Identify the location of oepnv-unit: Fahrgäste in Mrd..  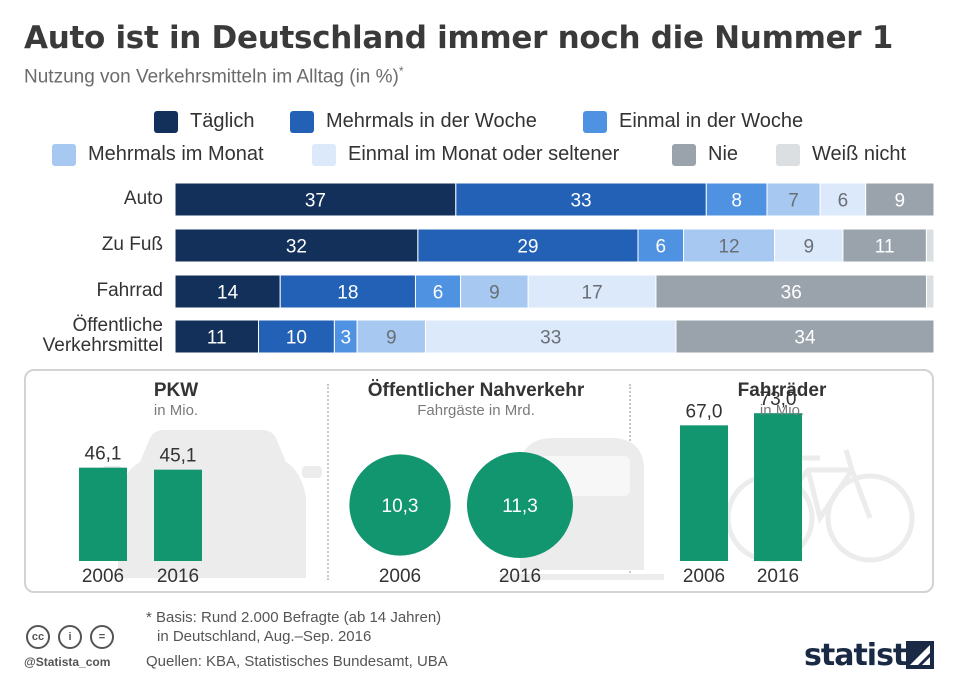
(476, 410).